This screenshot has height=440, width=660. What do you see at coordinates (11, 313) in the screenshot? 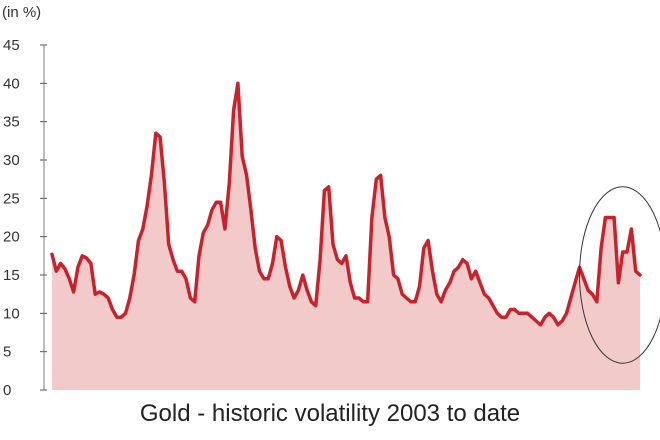
I see `y-tick-label: 10` at bounding box center [11, 313].